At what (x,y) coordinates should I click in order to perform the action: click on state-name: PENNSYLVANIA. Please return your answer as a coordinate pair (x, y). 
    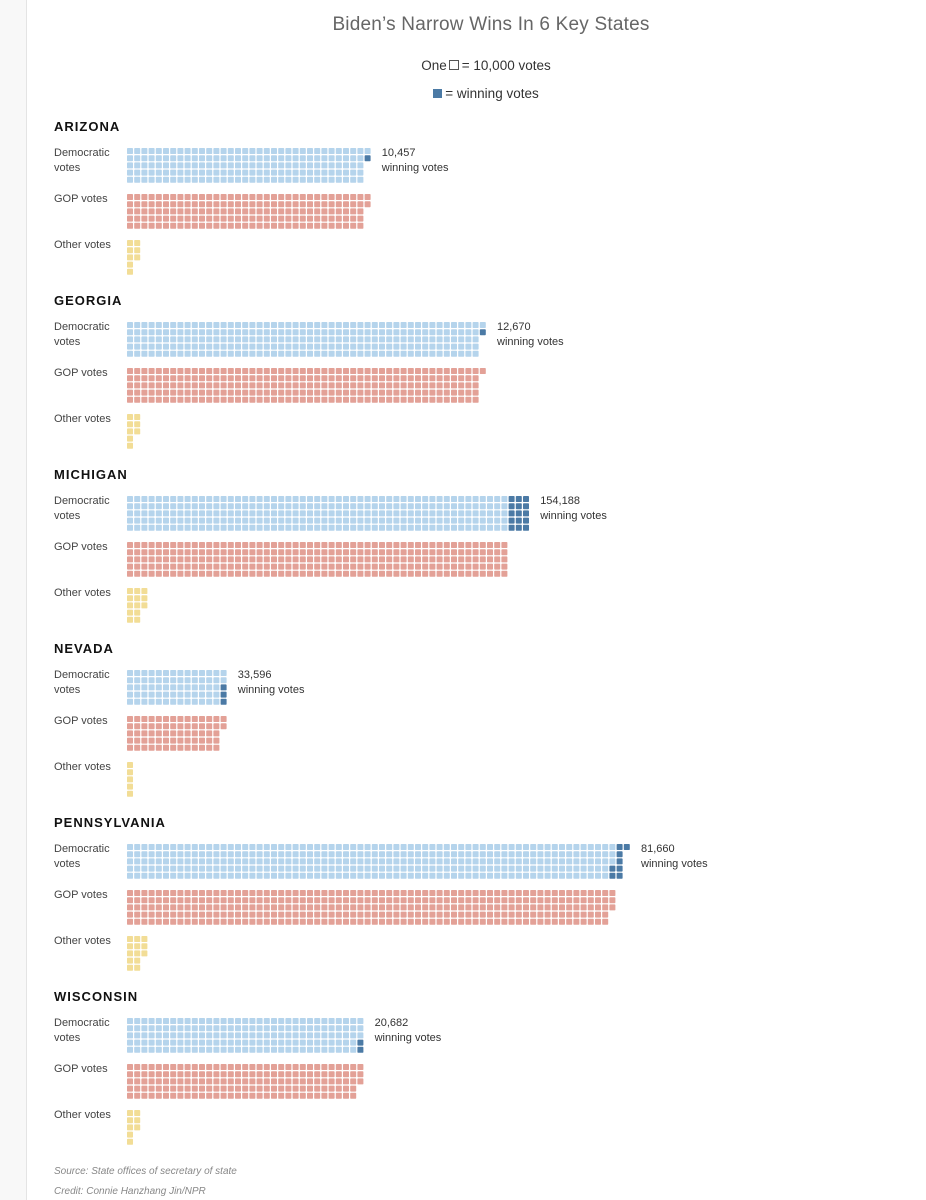
    Looking at the image, I should click on (110, 822).